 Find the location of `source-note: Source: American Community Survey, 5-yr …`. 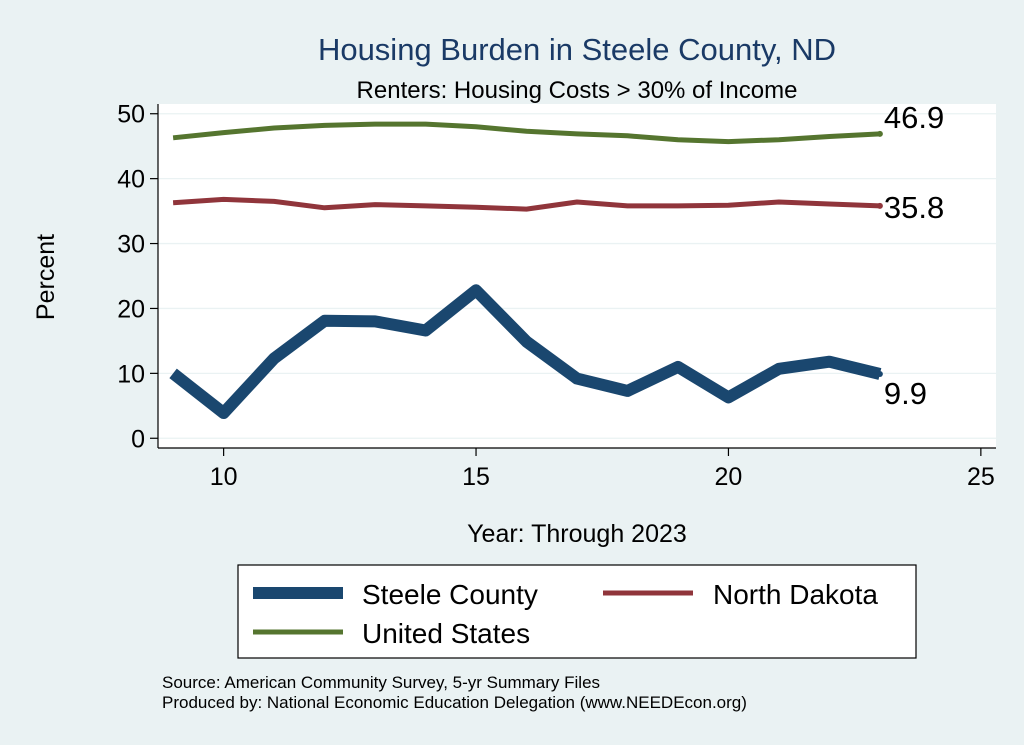

source-note: Source: American Community Survey, 5-yr … is located at coordinates (381, 682).